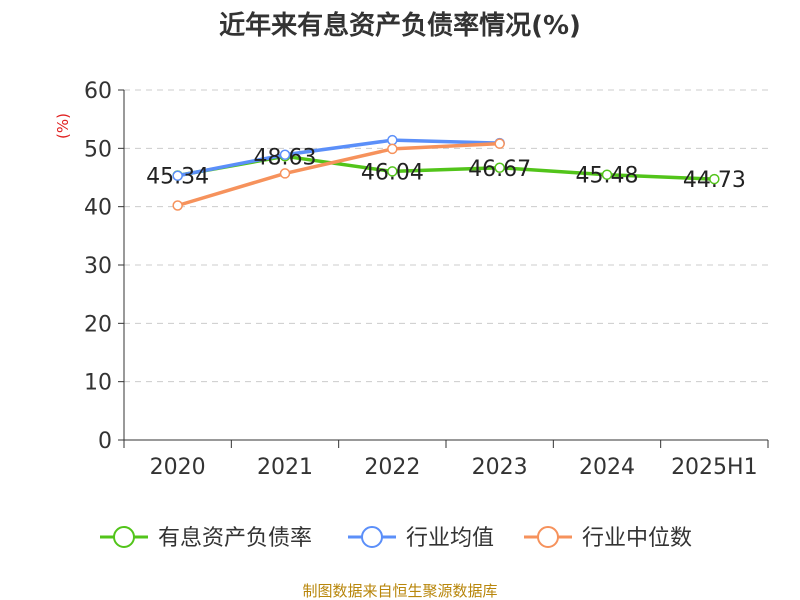 The width and height of the screenshot is (800, 600). What do you see at coordinates (396, 538) in the screenshot?
I see `legend: 有息资产负债率 行业均值 行业中位数` at bounding box center [396, 538].